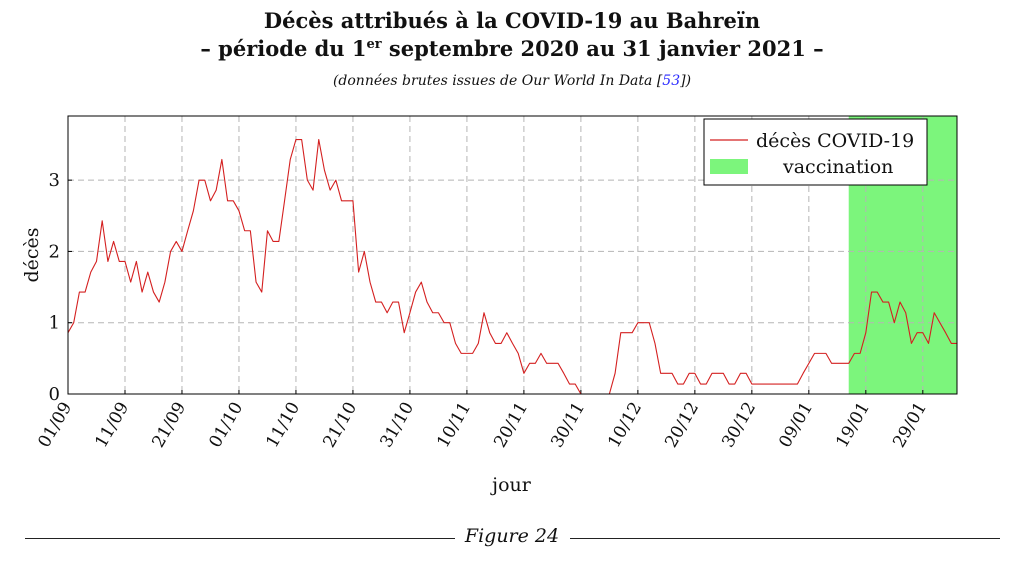  What do you see at coordinates (340, 425) in the screenshot?
I see `x-tick-label: 21/10` at bounding box center [340, 425].